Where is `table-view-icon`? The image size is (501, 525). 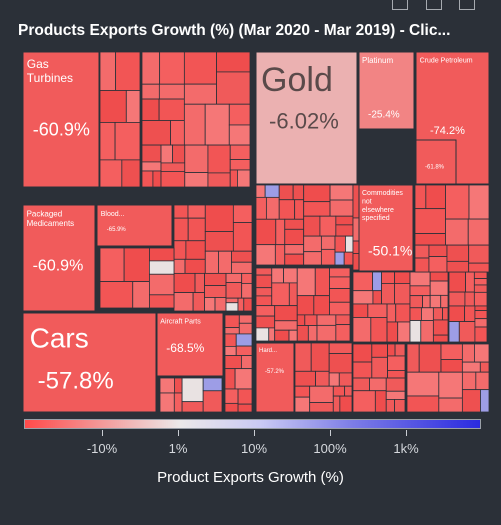
table-view-icon is located at coordinates (400, 5).